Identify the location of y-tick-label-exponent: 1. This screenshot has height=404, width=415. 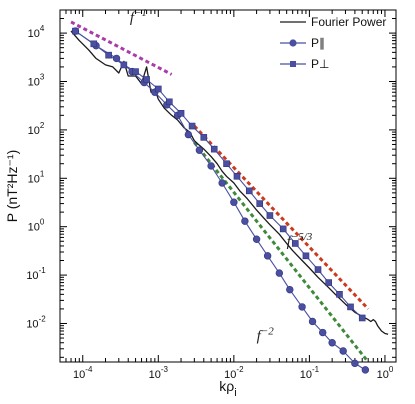
(42, 173).